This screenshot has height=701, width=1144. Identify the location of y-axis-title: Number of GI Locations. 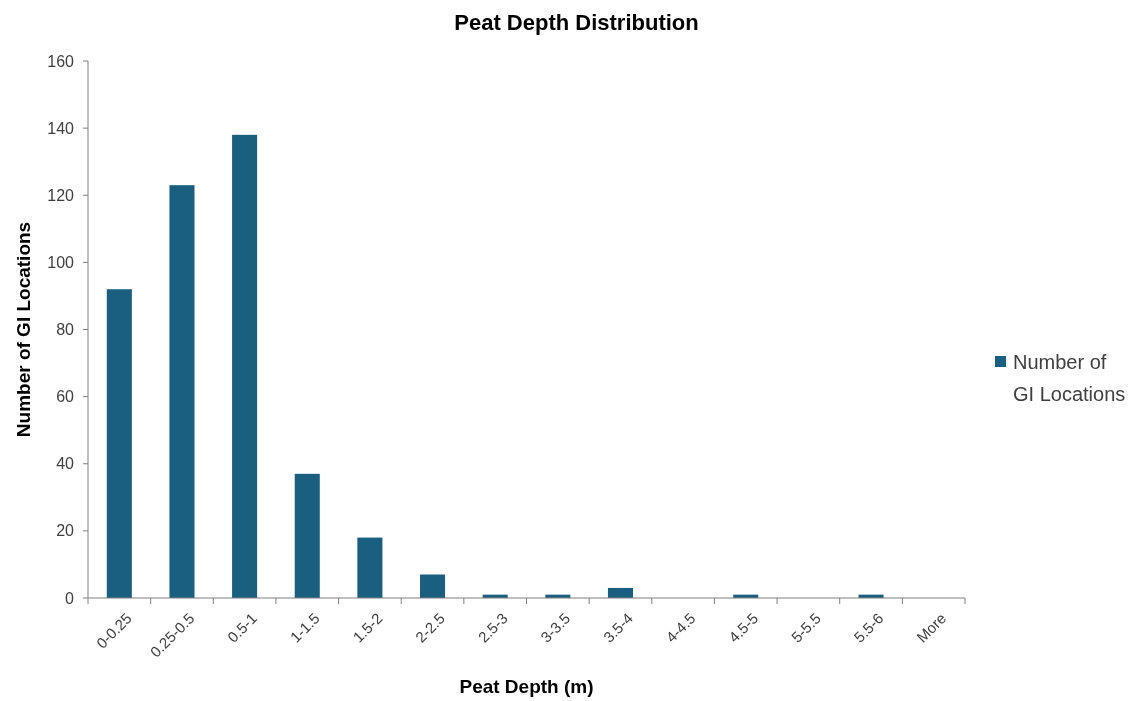
(23, 329).